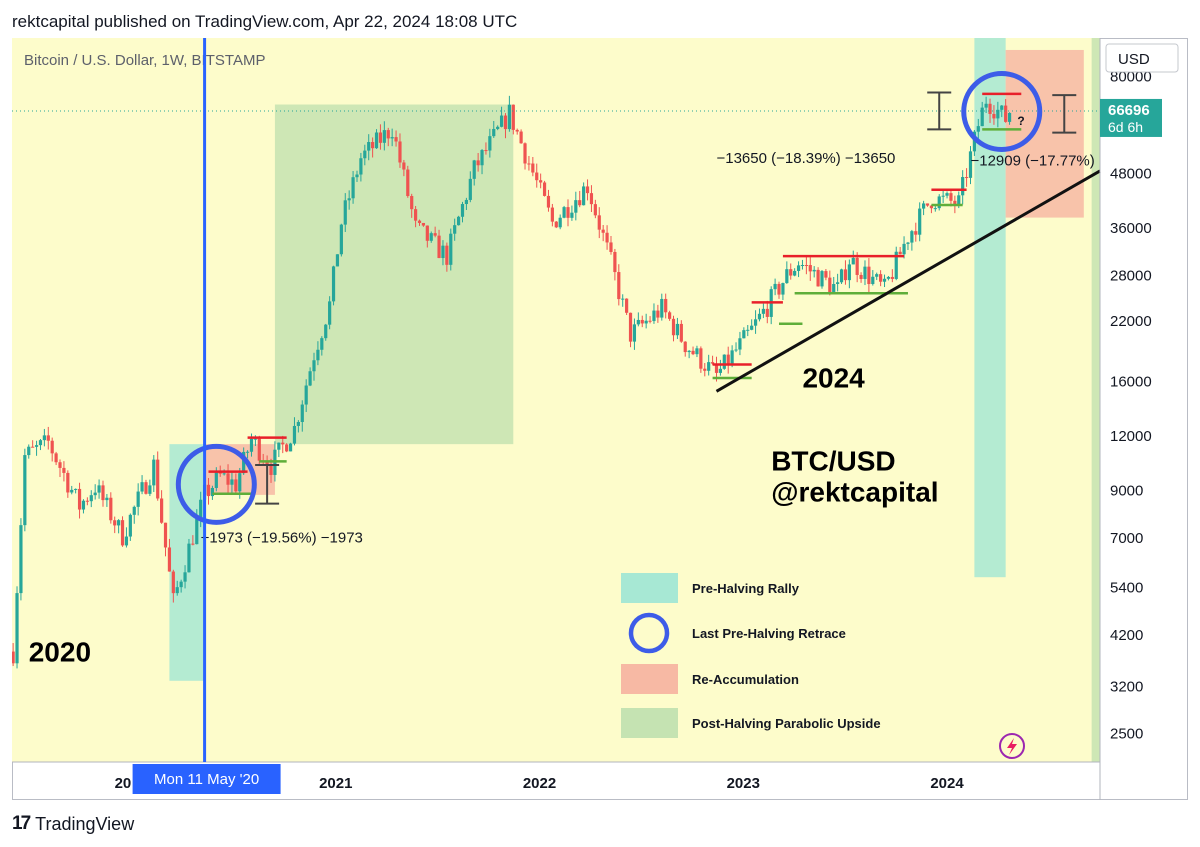 This screenshot has height=847, width=1200. Describe the element at coordinates (786, 723) in the screenshot. I see `legend-label: Post-Halving Parabolic Upside` at that location.